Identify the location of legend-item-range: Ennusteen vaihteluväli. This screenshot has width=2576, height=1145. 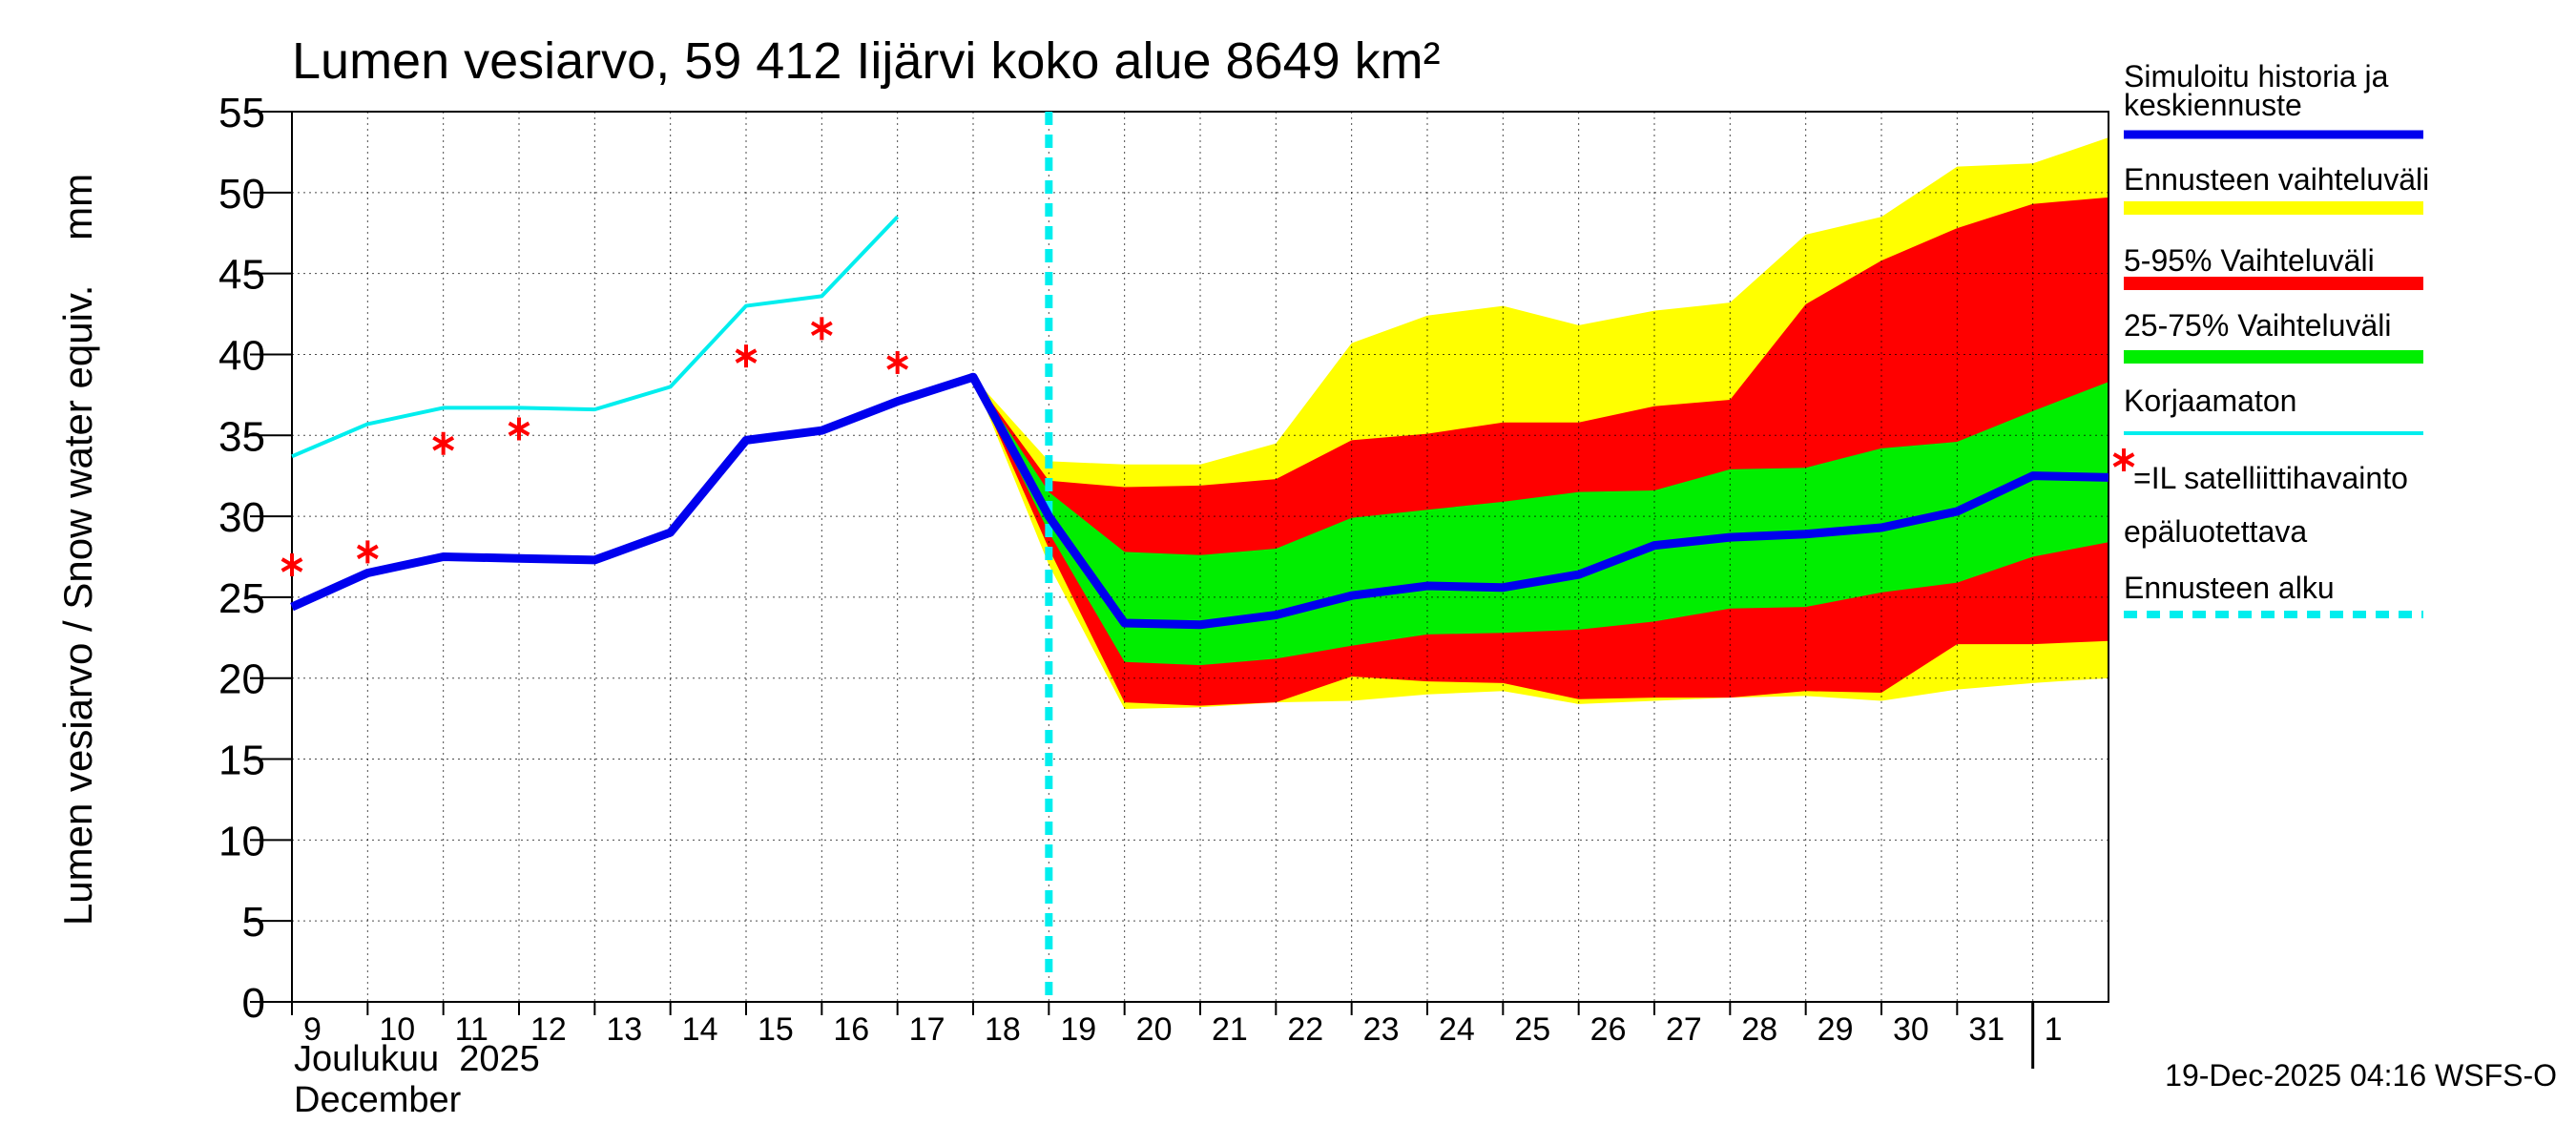
(2276, 188).